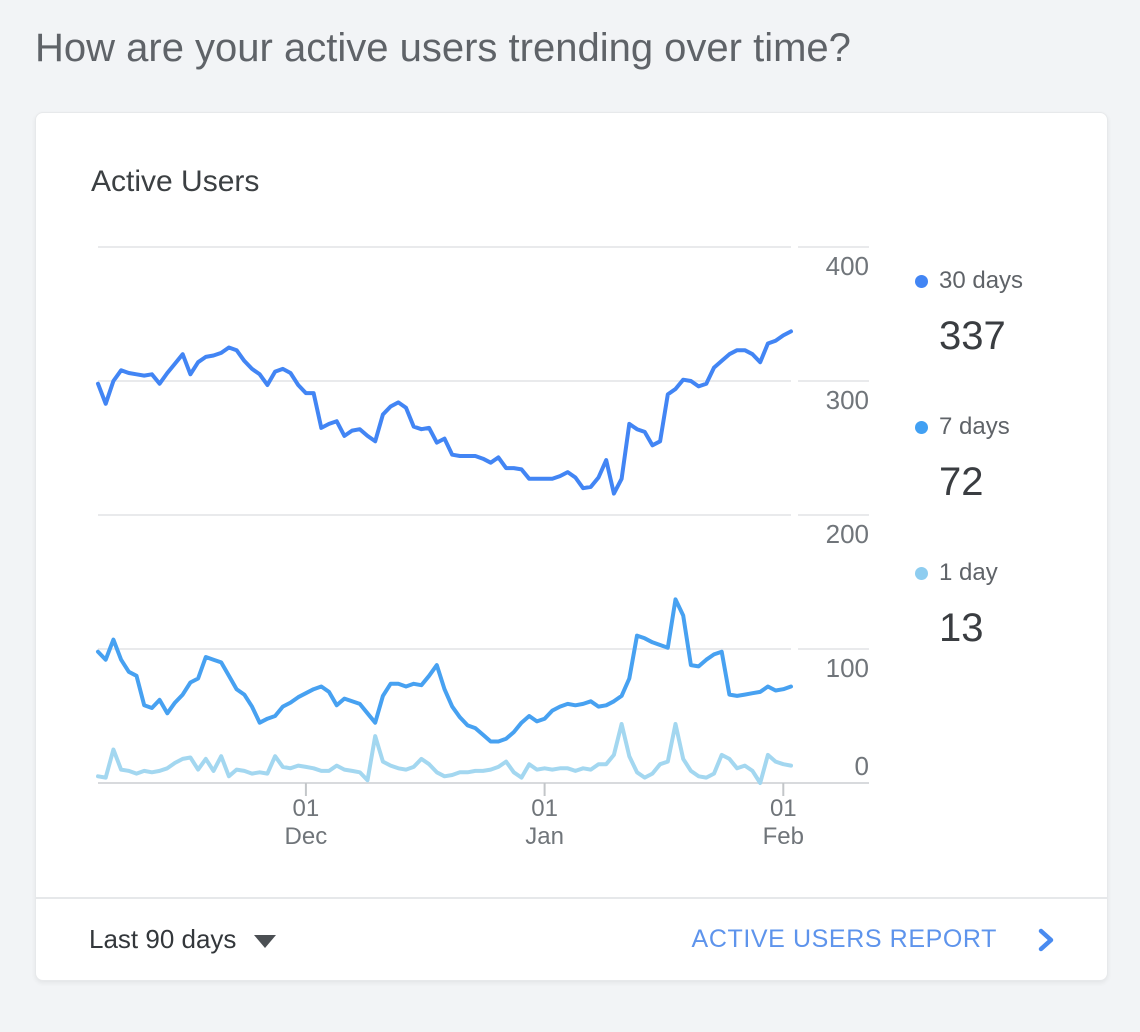  What do you see at coordinates (968, 572) in the screenshot?
I see `legend-label: 1 day` at bounding box center [968, 572].